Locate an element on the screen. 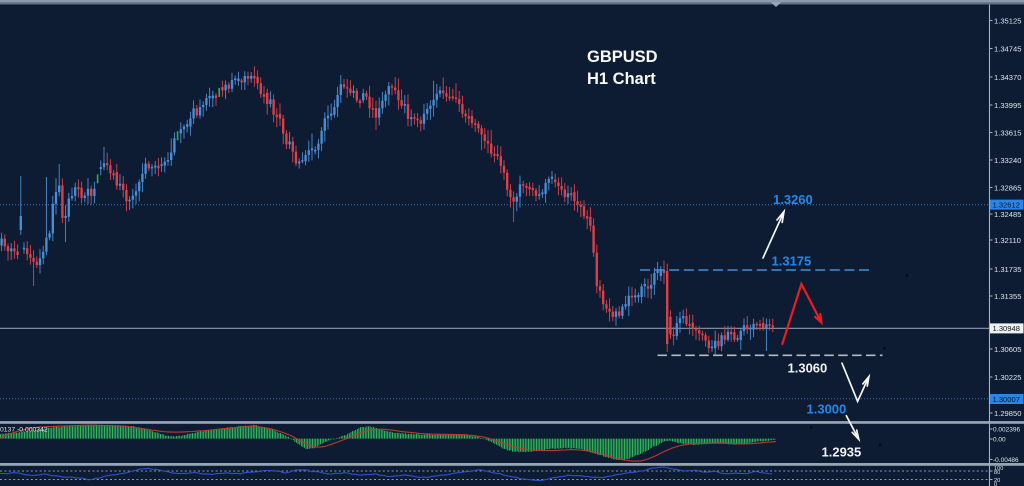  svg-text: 1.34745 is located at coordinates (1007, 48).